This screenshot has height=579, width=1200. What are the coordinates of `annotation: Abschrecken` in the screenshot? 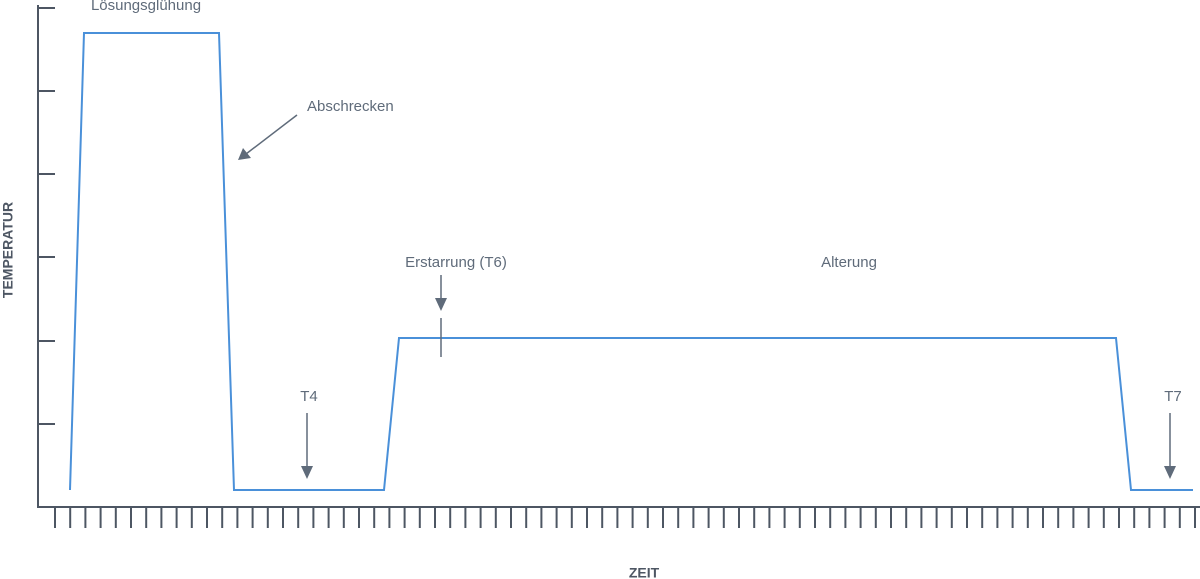 It's located at (350, 106).